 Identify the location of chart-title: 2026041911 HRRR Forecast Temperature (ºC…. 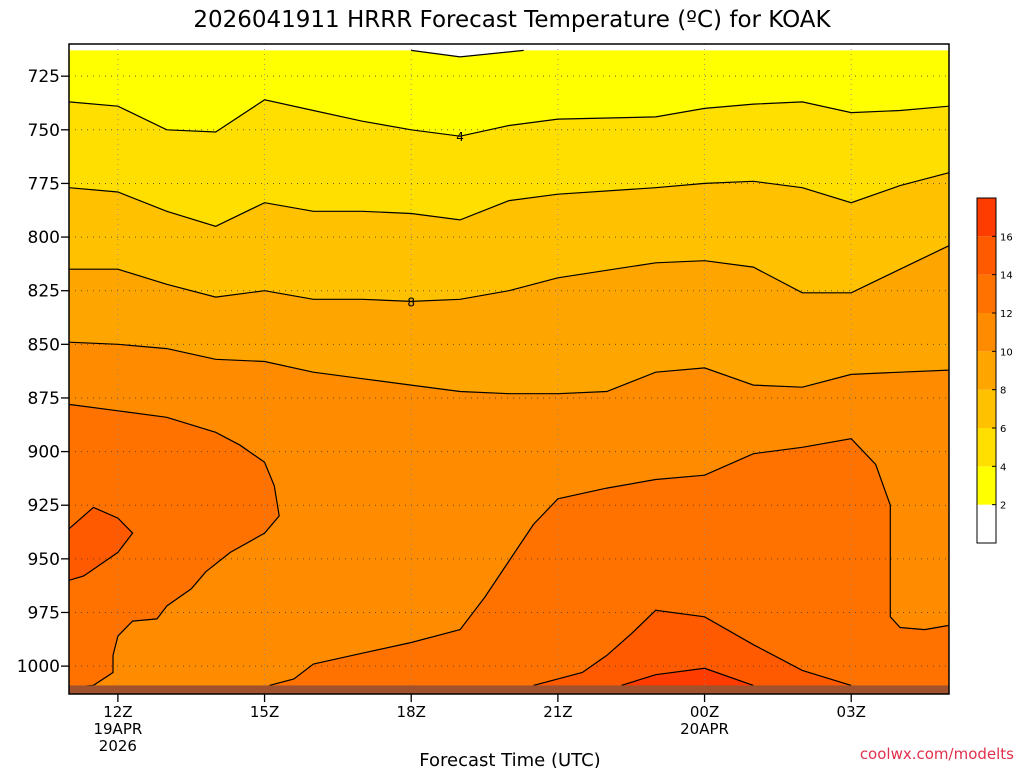
(512, 20).